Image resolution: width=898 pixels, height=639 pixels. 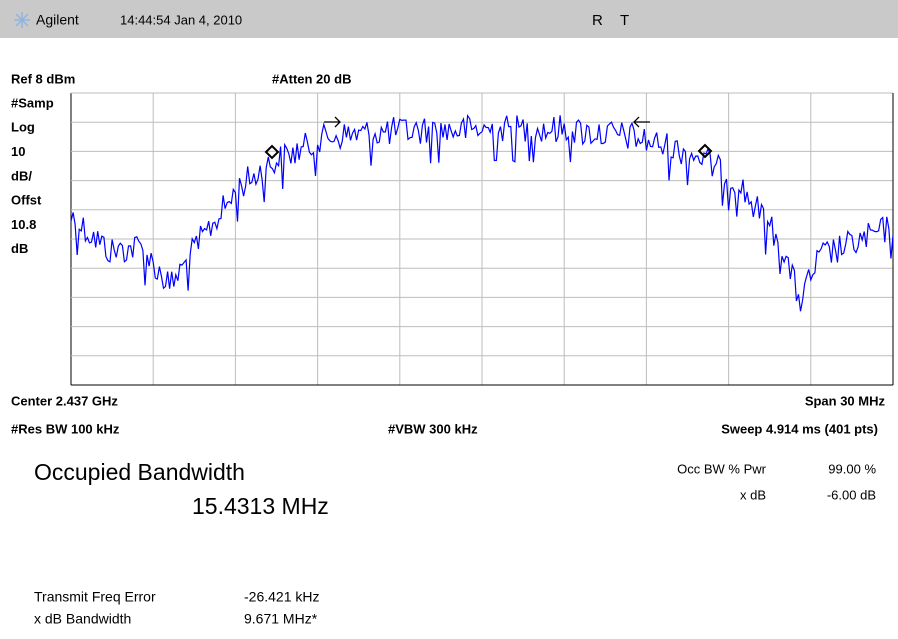 I want to click on status: R, so click(x=597, y=20).